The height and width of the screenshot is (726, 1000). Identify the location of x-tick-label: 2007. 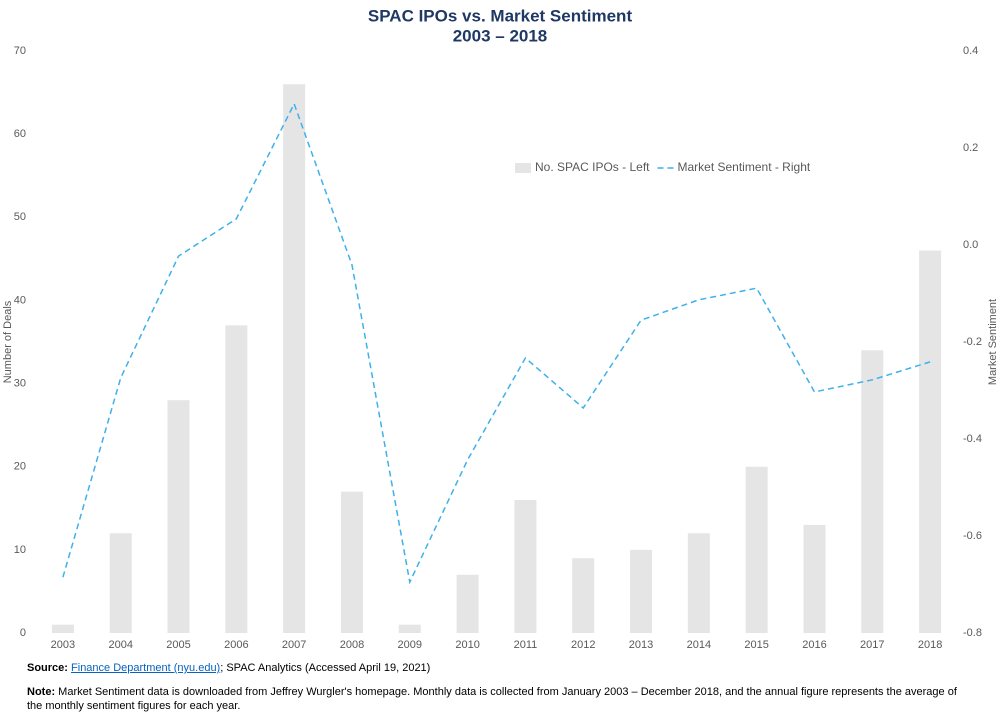
(294, 645).